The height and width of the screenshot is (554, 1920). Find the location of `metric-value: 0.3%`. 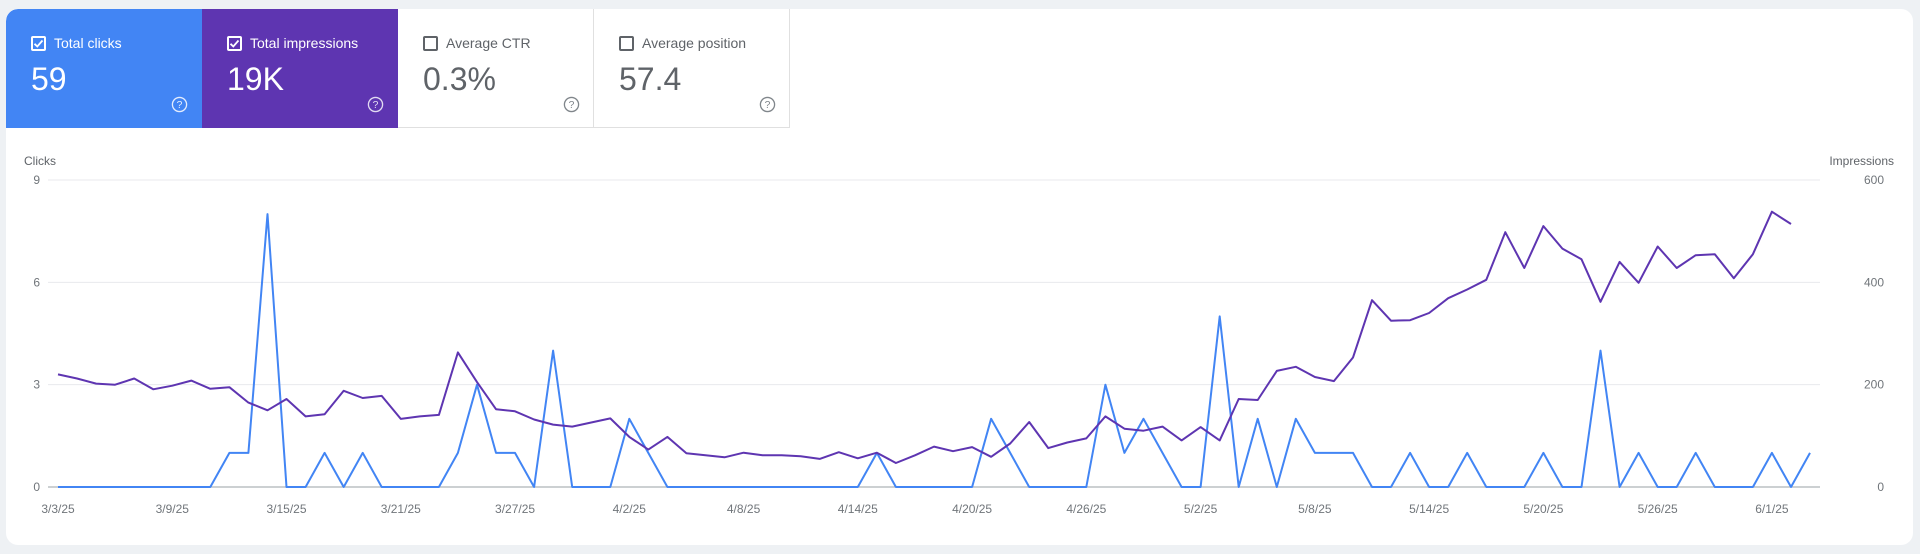

metric-value: 0.3% is located at coordinates (459, 79).